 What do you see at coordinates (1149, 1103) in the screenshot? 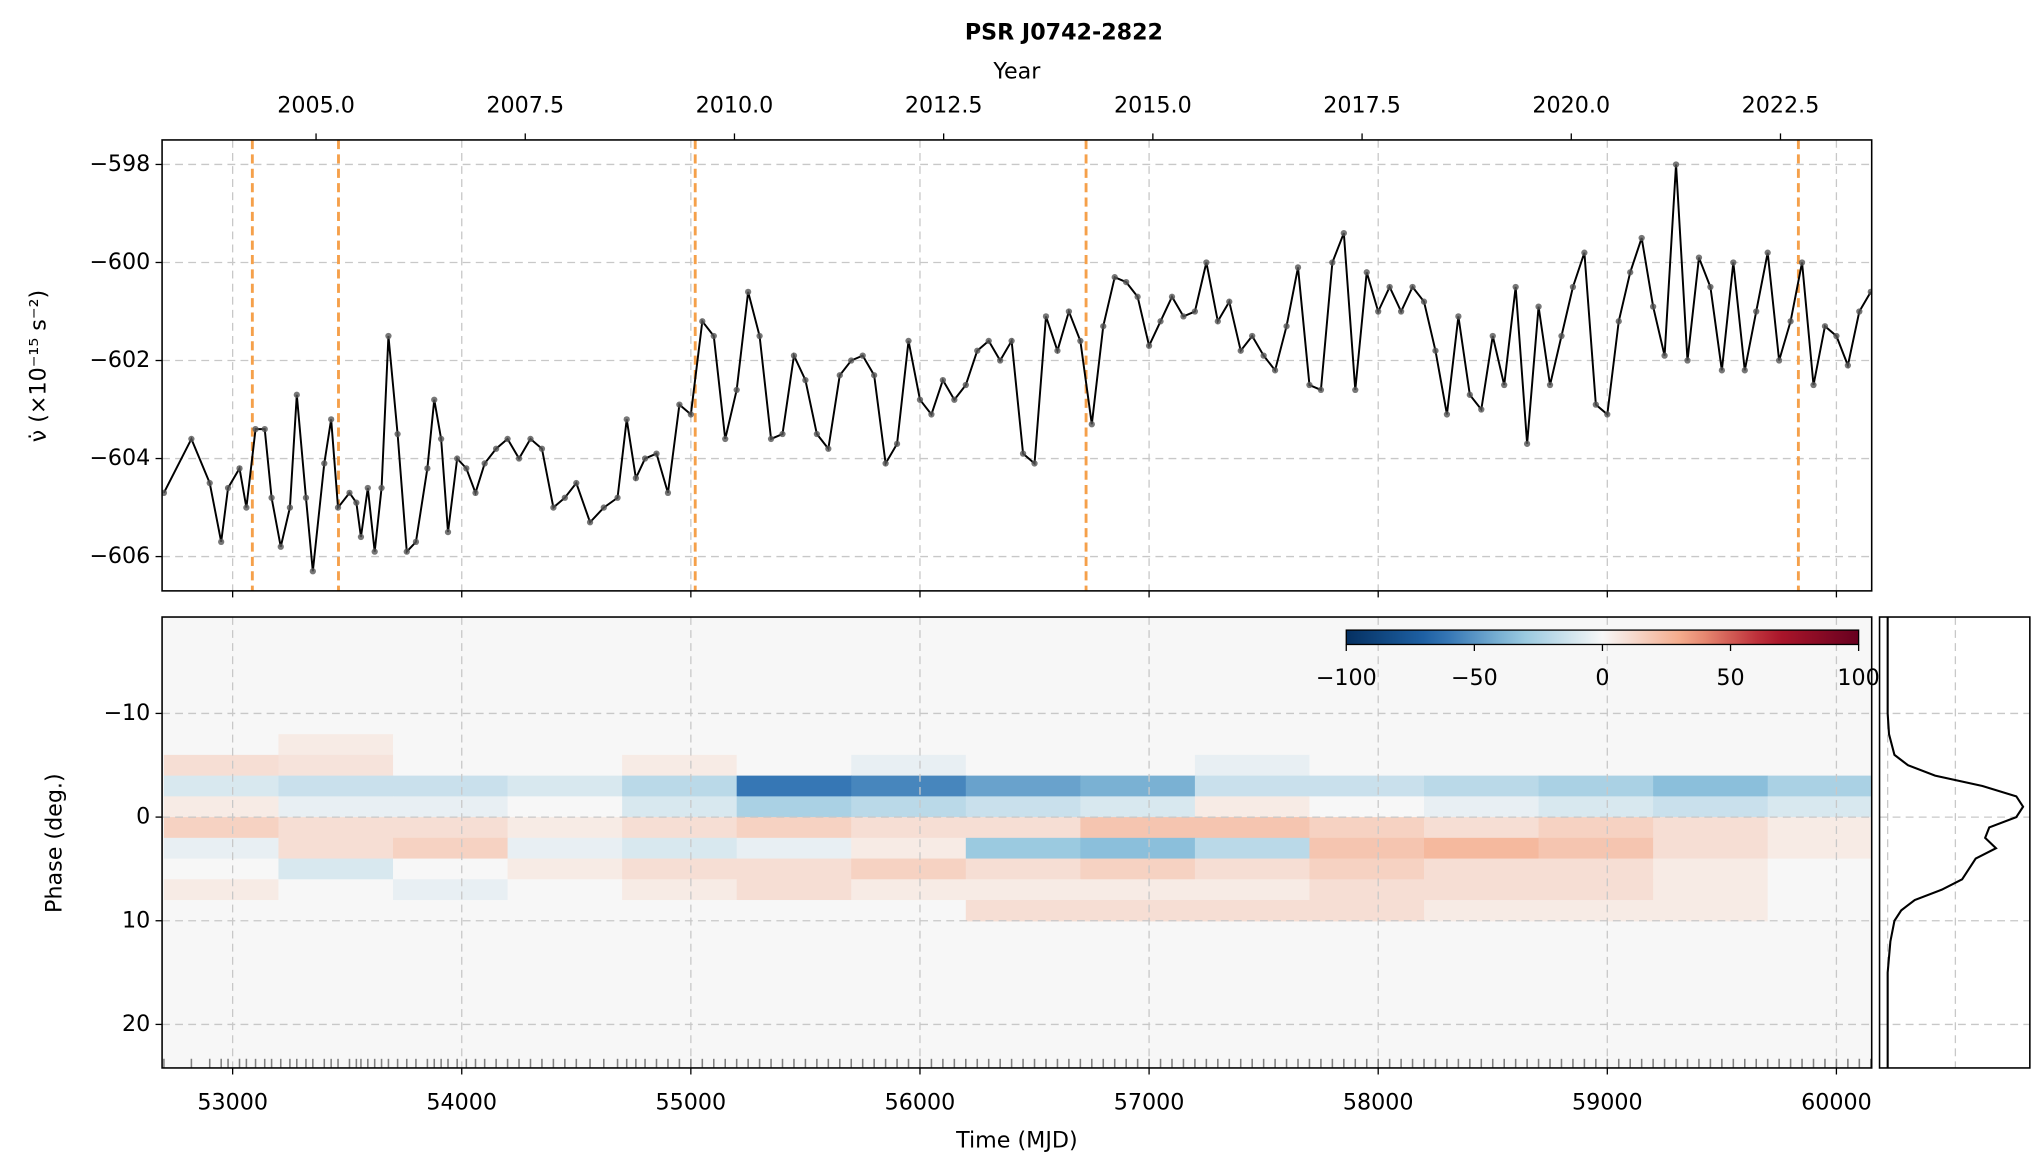
I see `x-tick-label: 57000` at bounding box center [1149, 1103].